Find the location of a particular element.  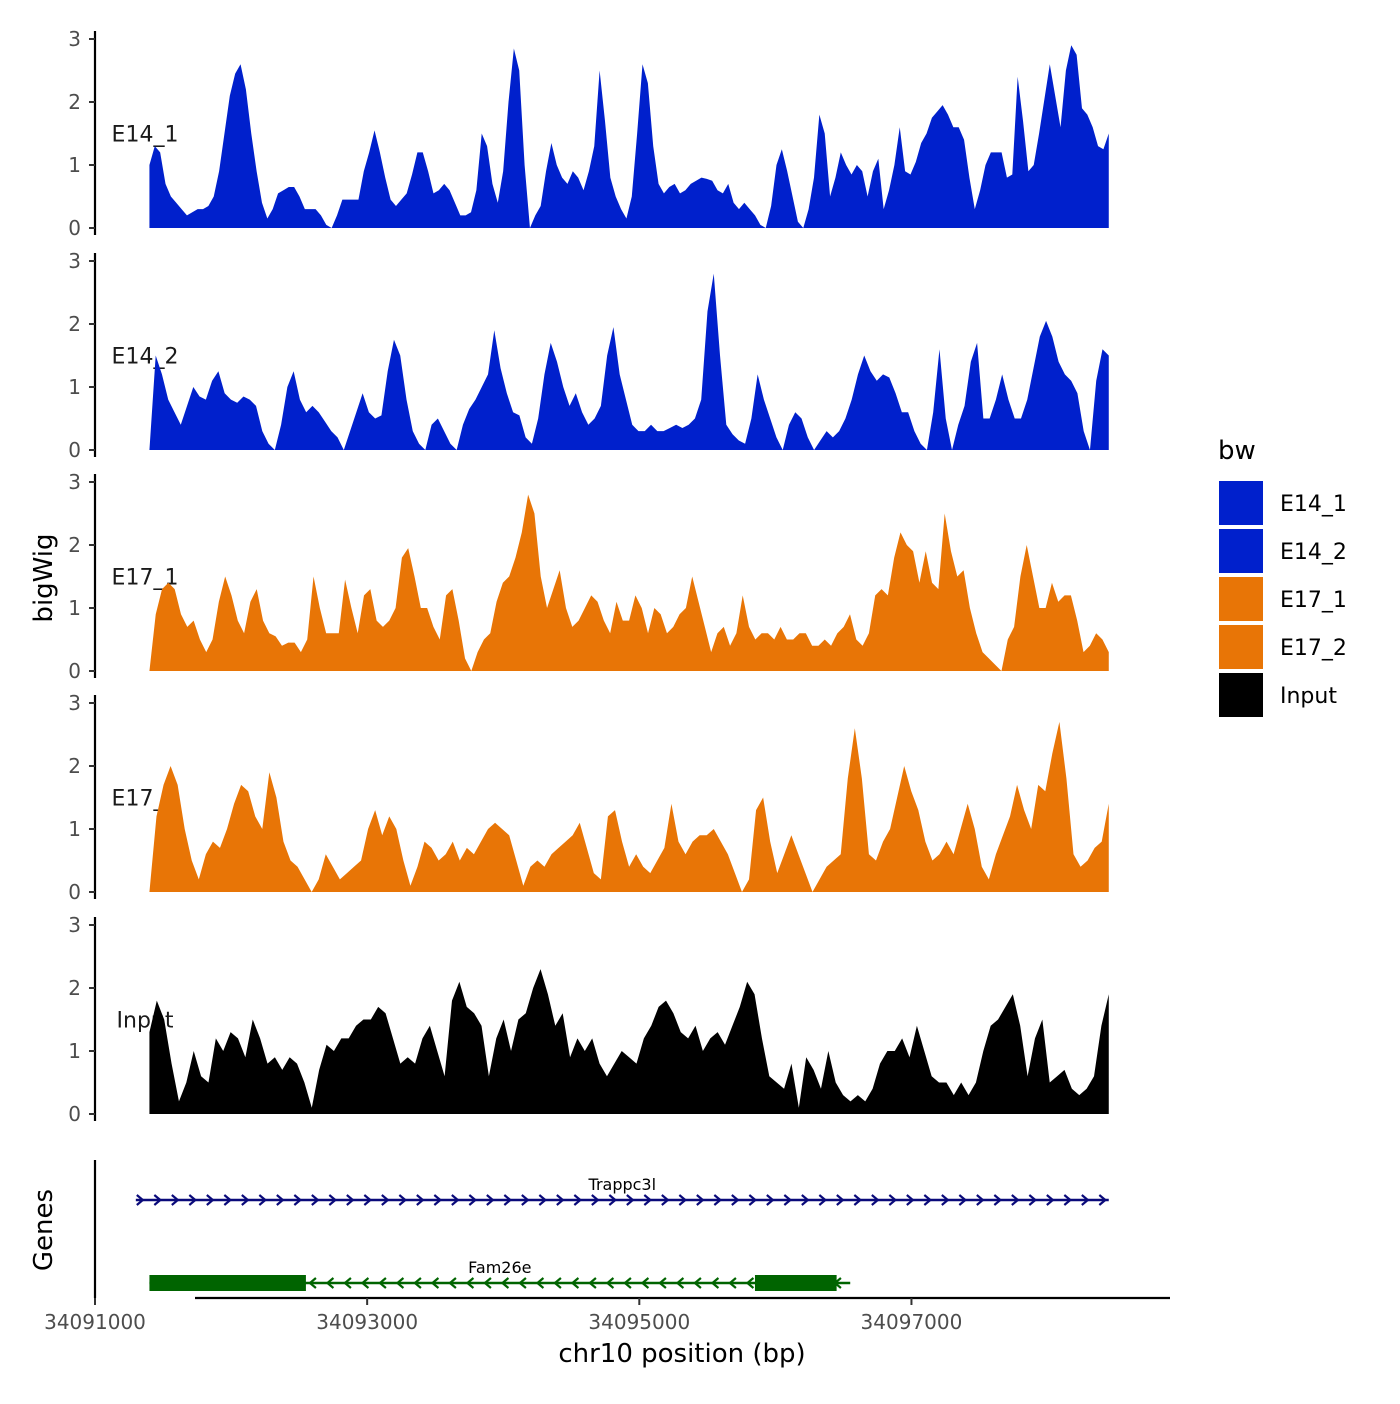

legend: bw E14_1 E14_2 E17_1 E17_2 Input is located at coordinates (1282, 577).